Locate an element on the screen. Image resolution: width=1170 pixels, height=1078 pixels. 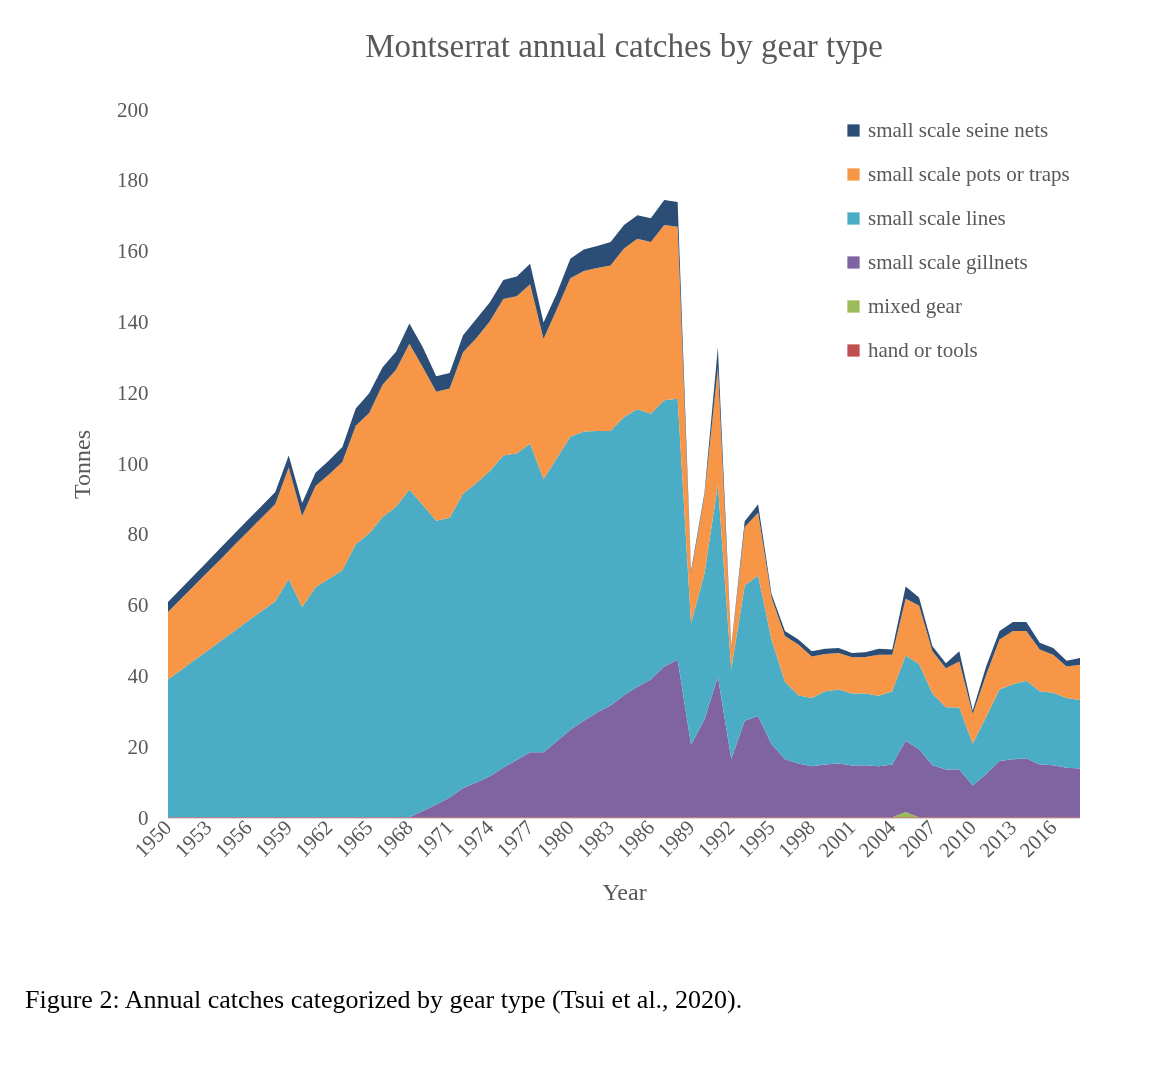
legend-label: small scale lines is located at coordinates (937, 217).